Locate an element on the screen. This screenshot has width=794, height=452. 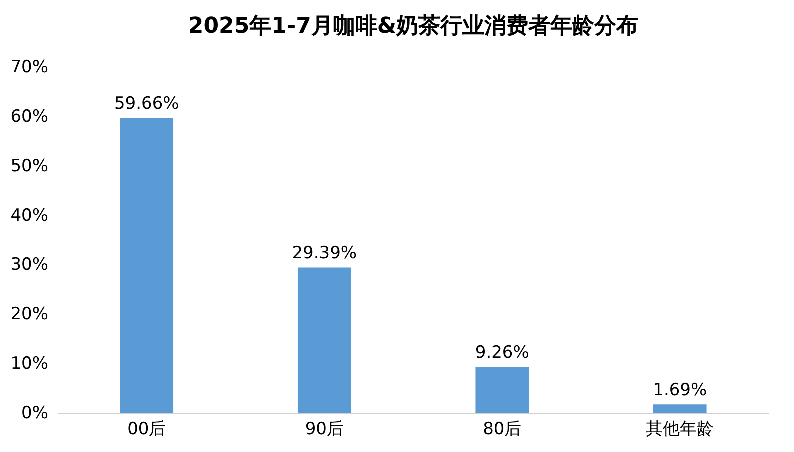
y-tick-label: 30% is located at coordinates (29, 265).